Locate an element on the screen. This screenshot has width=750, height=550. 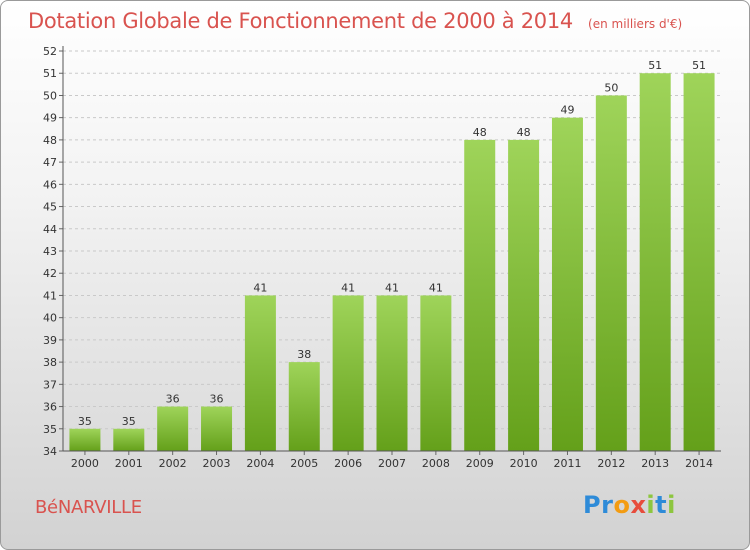
y-tick-label: 35 is located at coordinates (50, 429).